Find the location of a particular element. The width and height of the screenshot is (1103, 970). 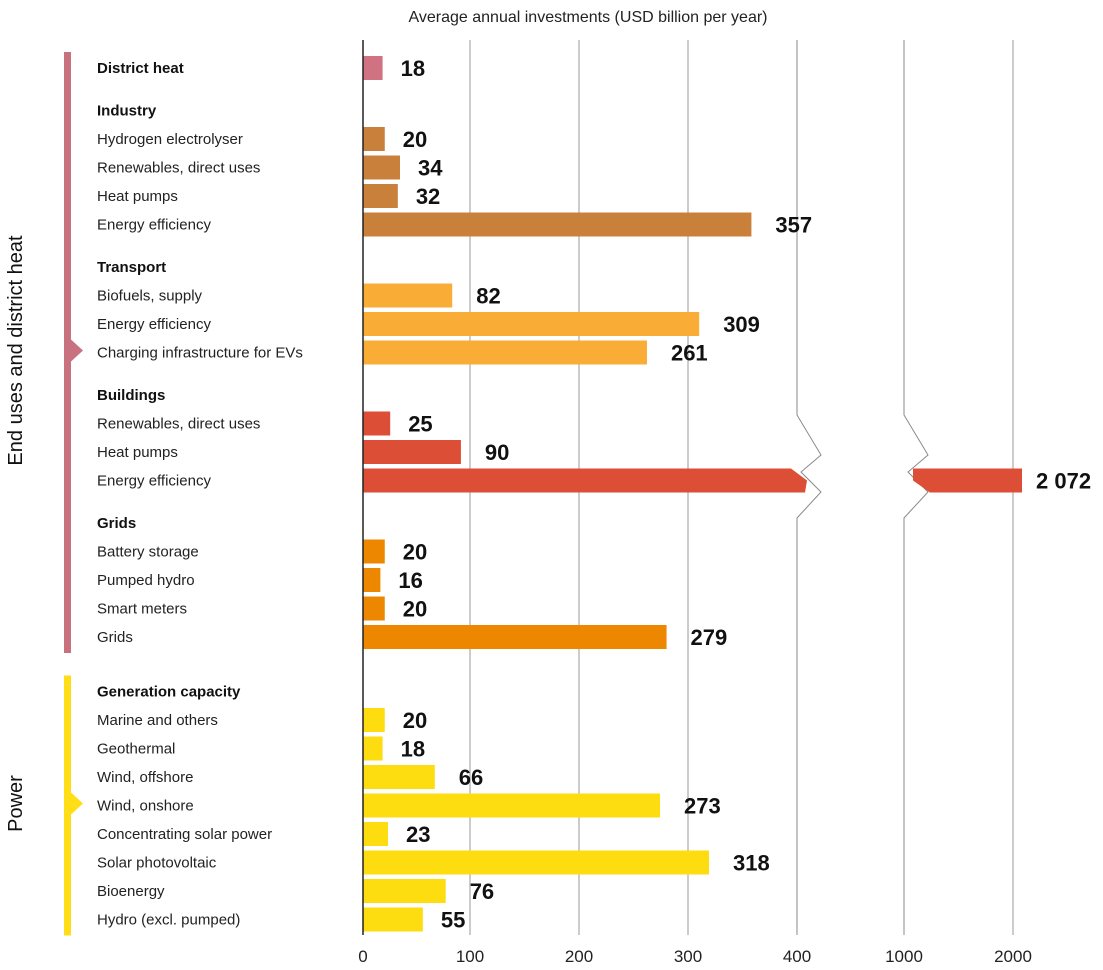

value-label: 273 is located at coordinates (702, 806).